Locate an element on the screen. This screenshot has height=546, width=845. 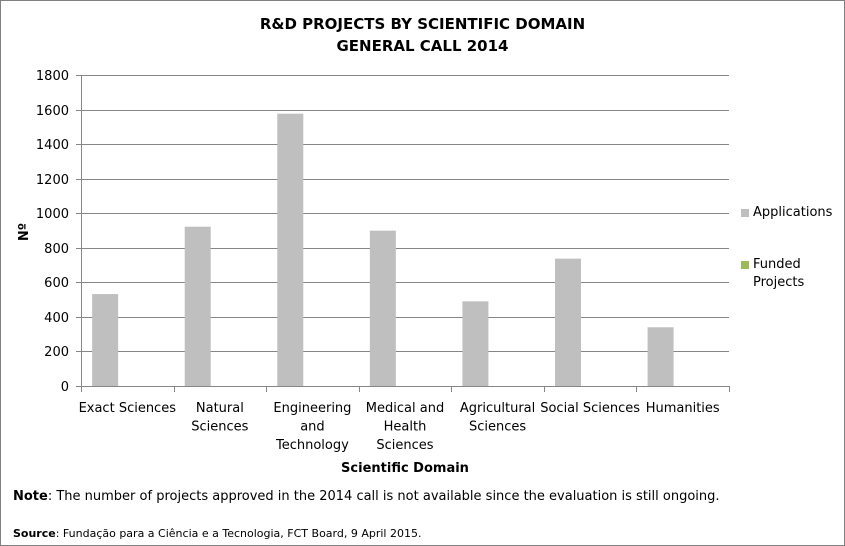
legend-label-funded-line2: Projects is located at coordinates (779, 282).